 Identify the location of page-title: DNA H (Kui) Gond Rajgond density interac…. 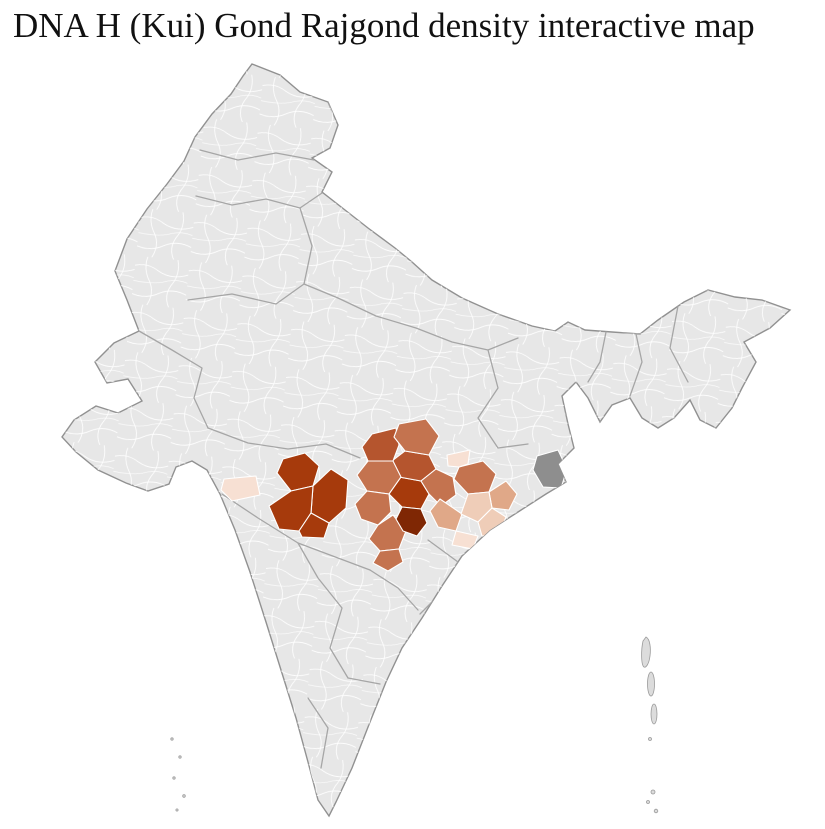
(384, 25).